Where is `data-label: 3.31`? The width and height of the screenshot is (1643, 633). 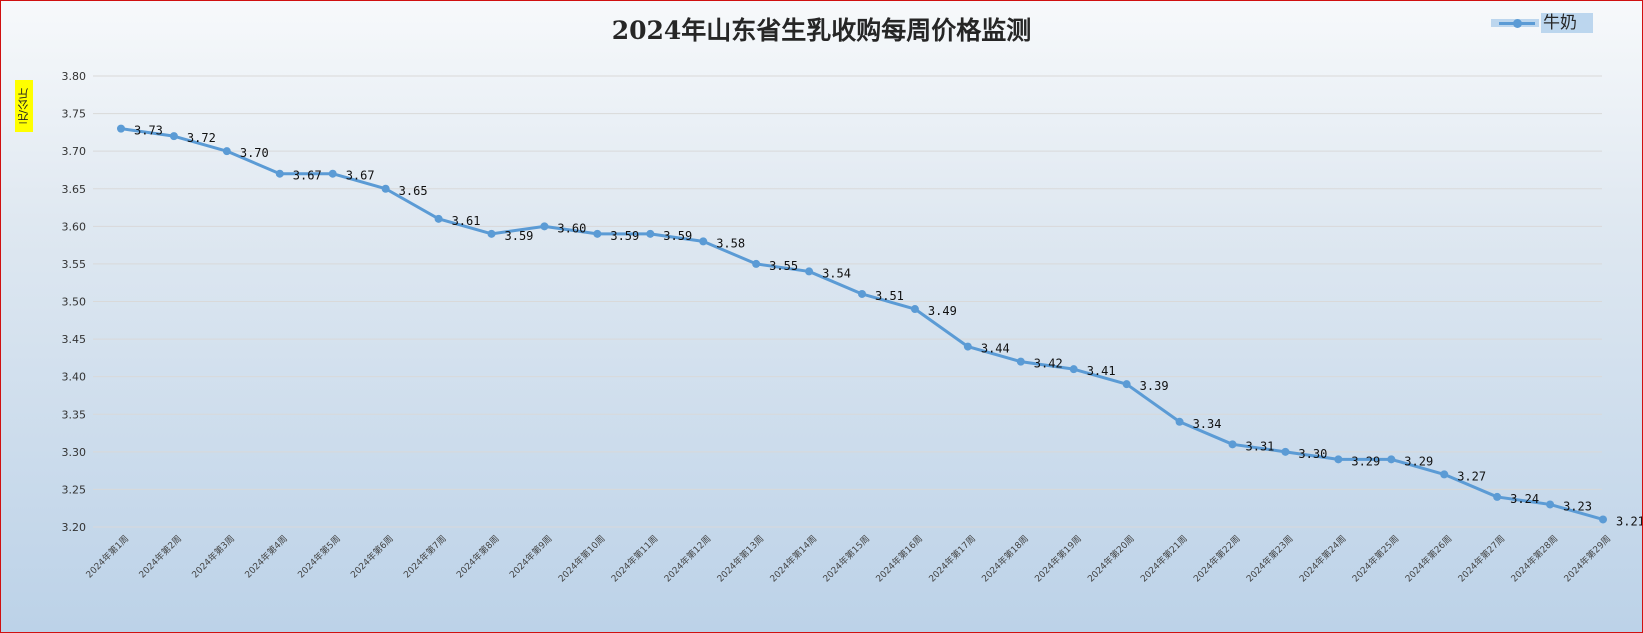
data-label: 3.31 is located at coordinates (1260, 446).